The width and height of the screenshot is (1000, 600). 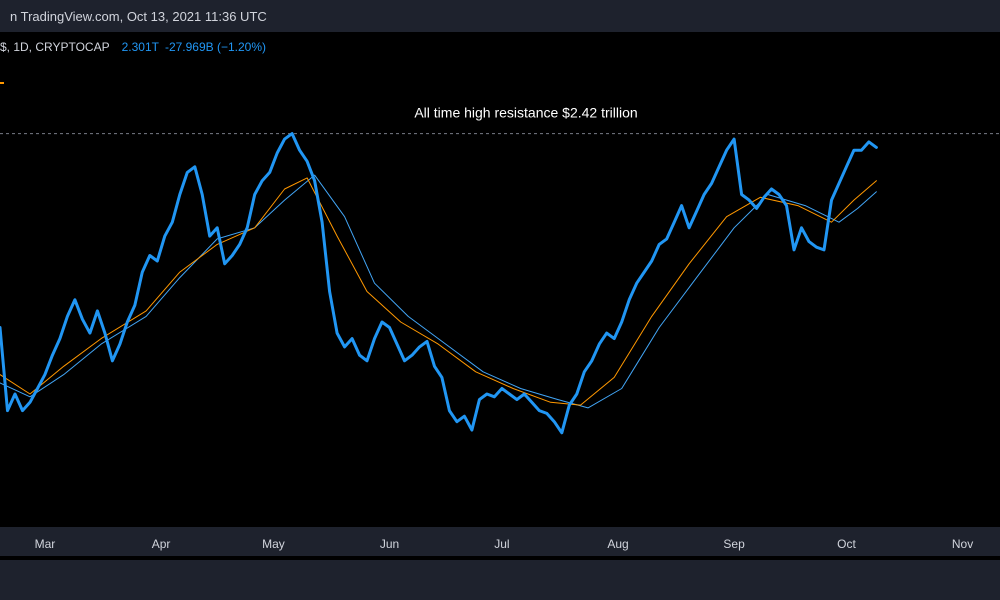 What do you see at coordinates (55, 47) in the screenshot?
I see `symbol-name: $, 1D, CRYPTOCAP` at bounding box center [55, 47].